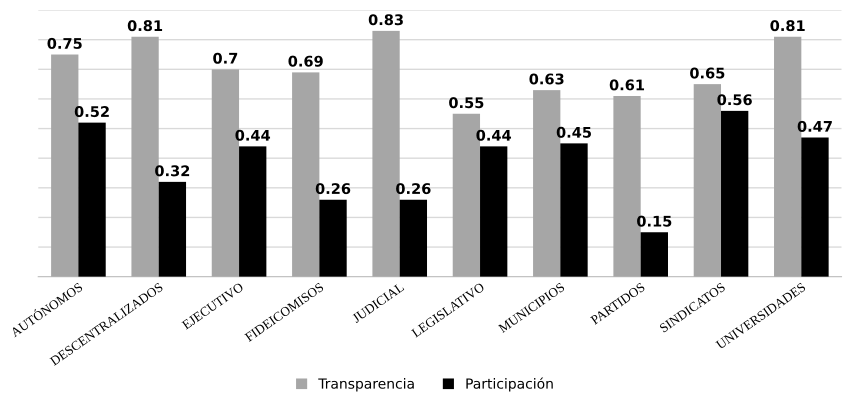  Describe the element at coordinates (64, 43) in the screenshot. I see `data-label: 0.75` at that location.